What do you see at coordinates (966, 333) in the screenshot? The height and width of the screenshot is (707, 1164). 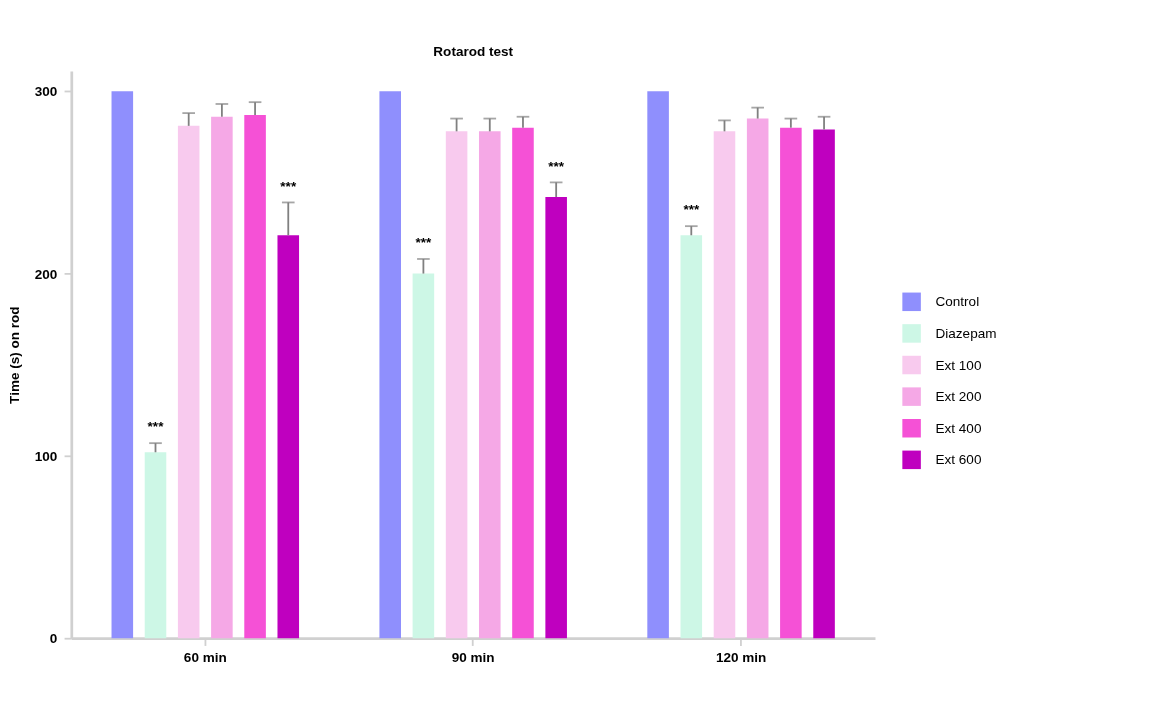 I see `legend-label: Diazepam` at bounding box center [966, 333].